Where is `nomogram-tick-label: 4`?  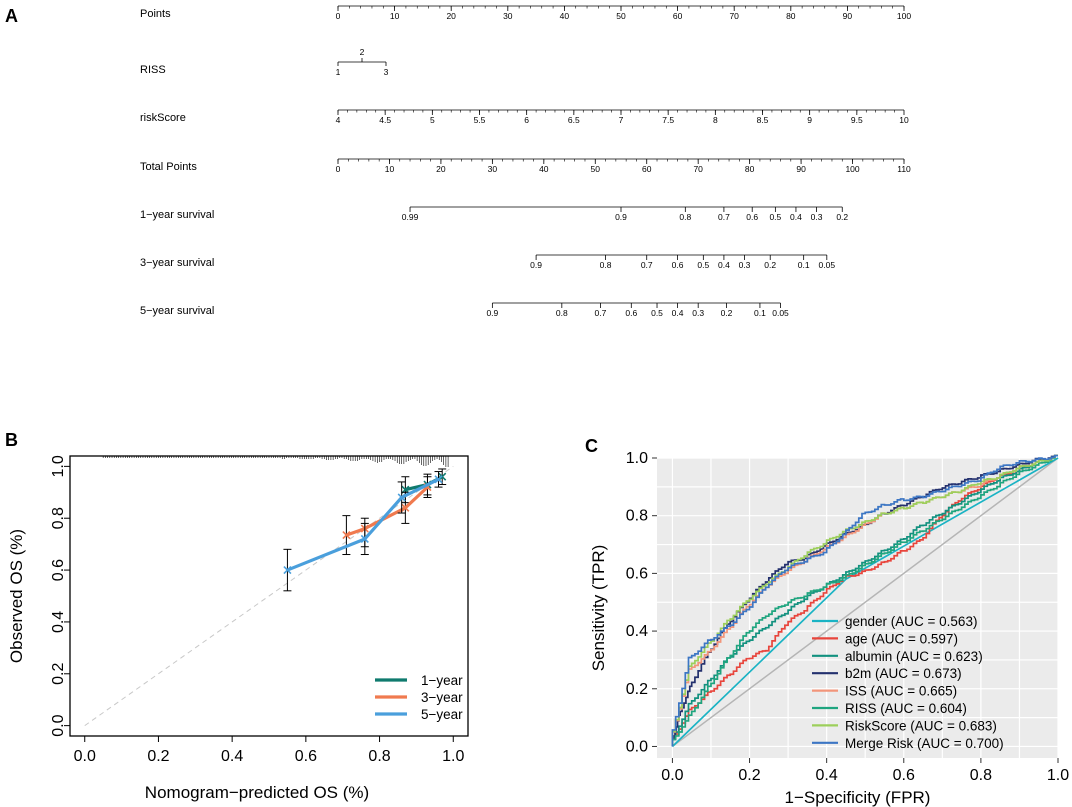 nomogram-tick-label: 4 is located at coordinates (338, 120).